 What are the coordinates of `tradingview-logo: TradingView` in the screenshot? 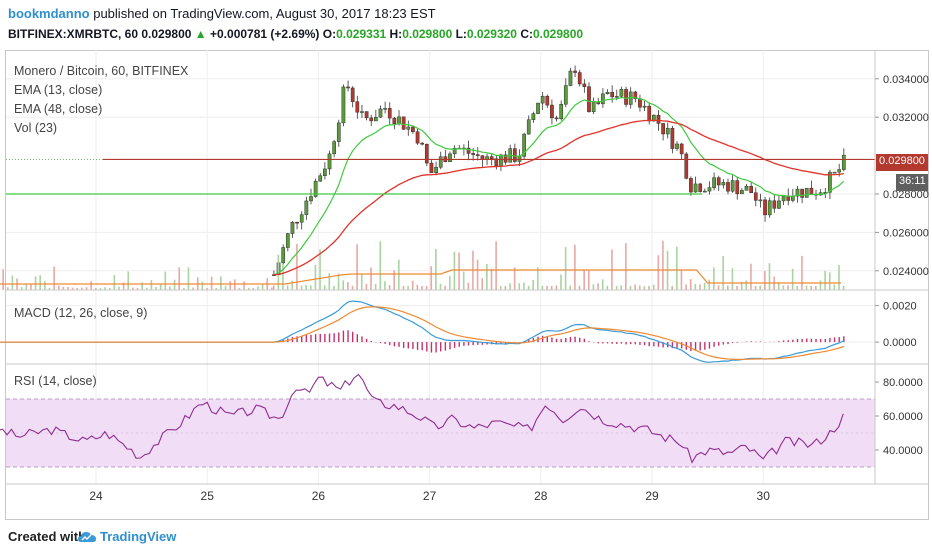 It's located at (127, 536).